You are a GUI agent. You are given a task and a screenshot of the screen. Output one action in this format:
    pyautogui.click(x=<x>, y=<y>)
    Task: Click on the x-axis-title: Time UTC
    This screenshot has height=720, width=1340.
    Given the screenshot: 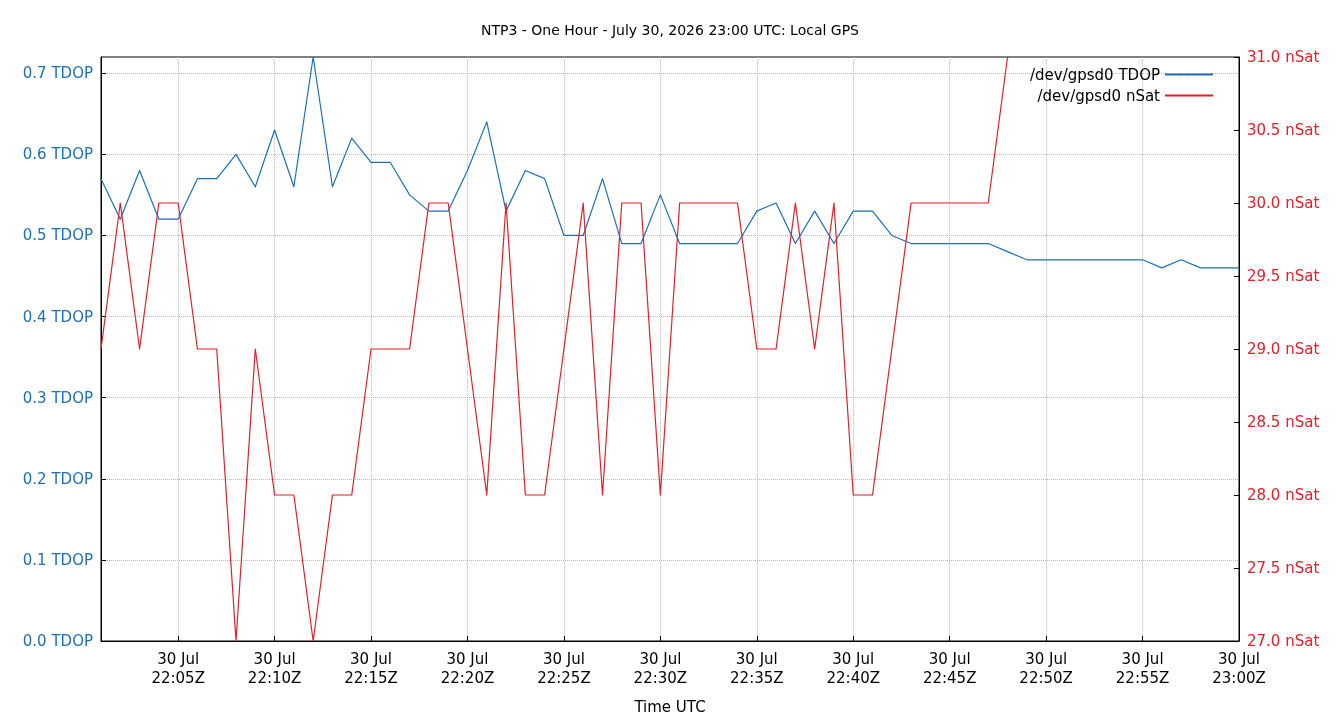 What is the action you would take?
    pyautogui.click(x=669, y=706)
    